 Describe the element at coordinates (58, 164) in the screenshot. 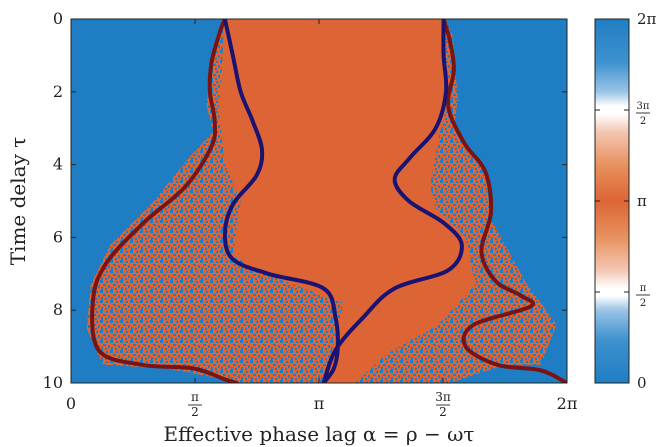

I see `y-tick-label: 4` at that location.